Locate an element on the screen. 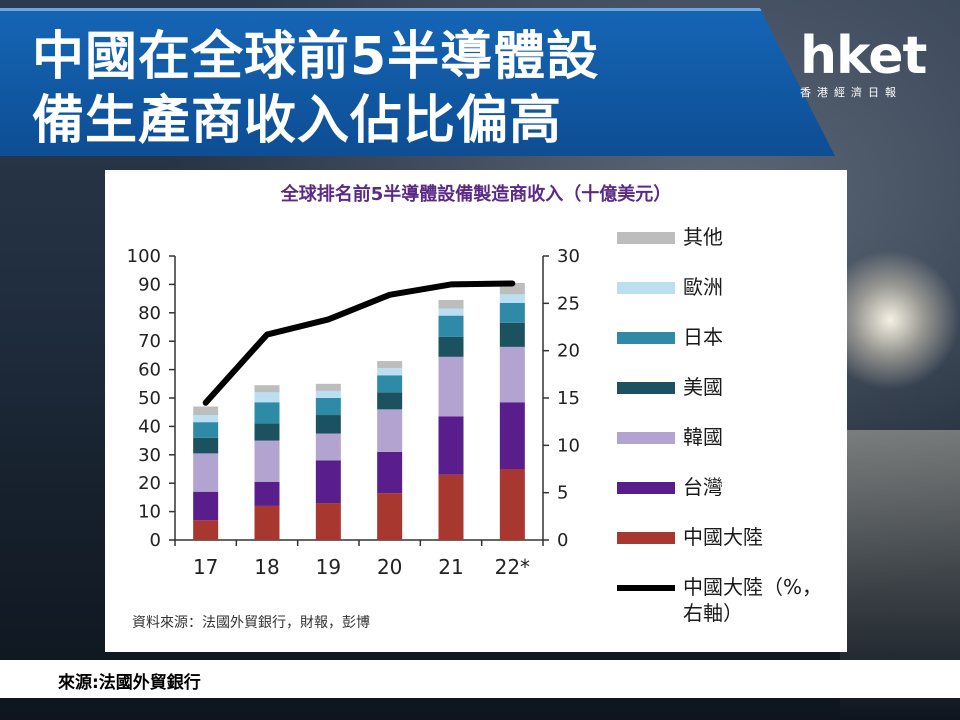 The width and height of the screenshot is (960, 720). page-title: 中國在全球前5半導體設 備生產商收入佔比偏高 is located at coordinates (397, 89).